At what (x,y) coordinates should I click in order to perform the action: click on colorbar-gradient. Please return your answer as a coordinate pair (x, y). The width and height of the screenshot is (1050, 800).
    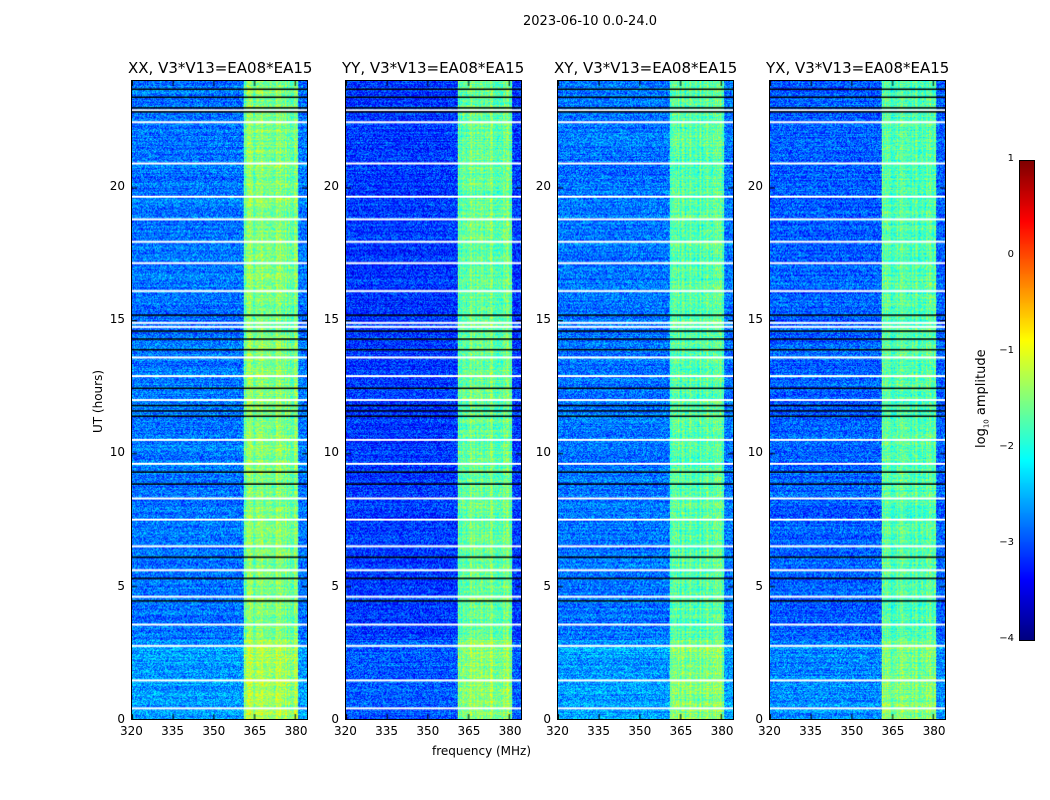
    Looking at the image, I should click on (1027, 400).